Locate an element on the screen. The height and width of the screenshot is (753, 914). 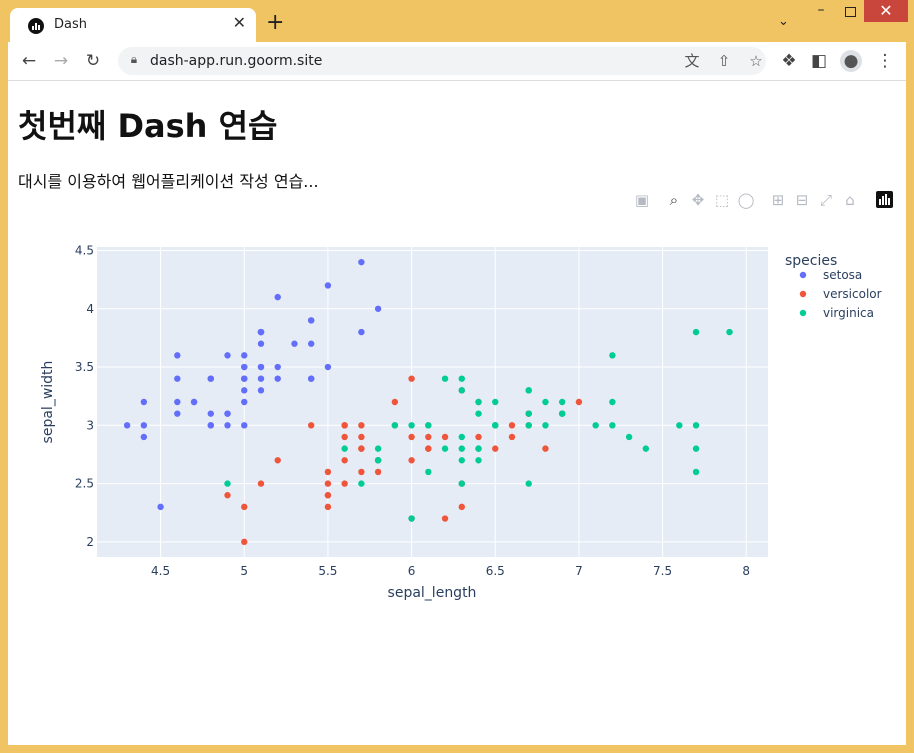
profile-icon: ● is located at coordinates (851, 61).